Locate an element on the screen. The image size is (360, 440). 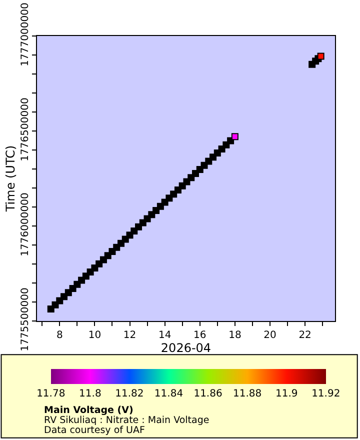
y-tick-label: 1776500000 is located at coordinates (25, 130).